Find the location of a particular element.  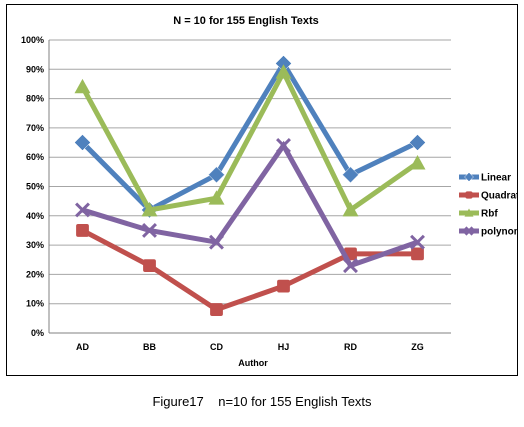

y-tick-label: 20% is located at coordinates (35, 274).